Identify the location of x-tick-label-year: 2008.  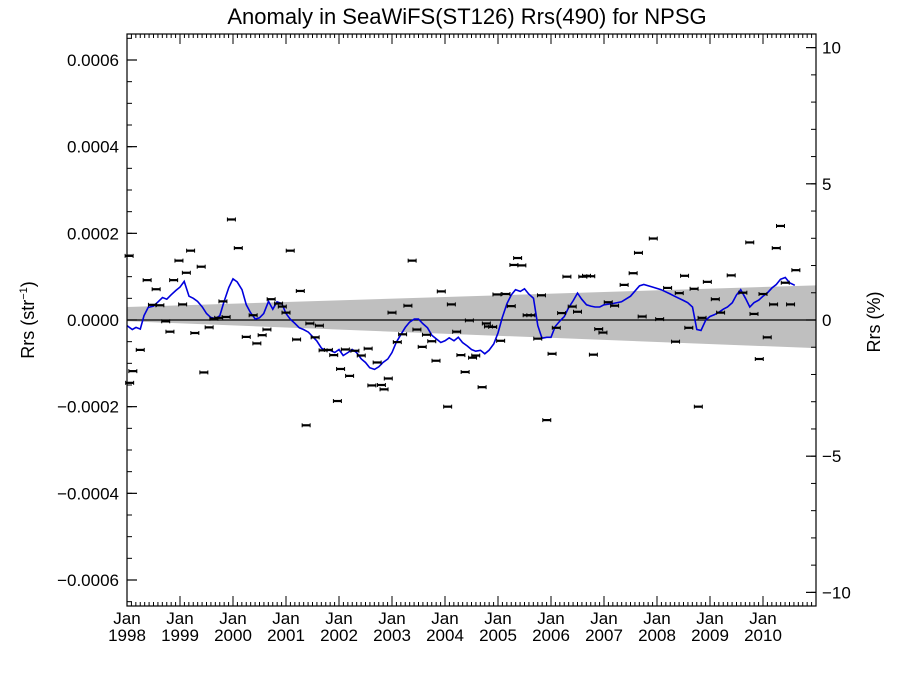
(657, 635).